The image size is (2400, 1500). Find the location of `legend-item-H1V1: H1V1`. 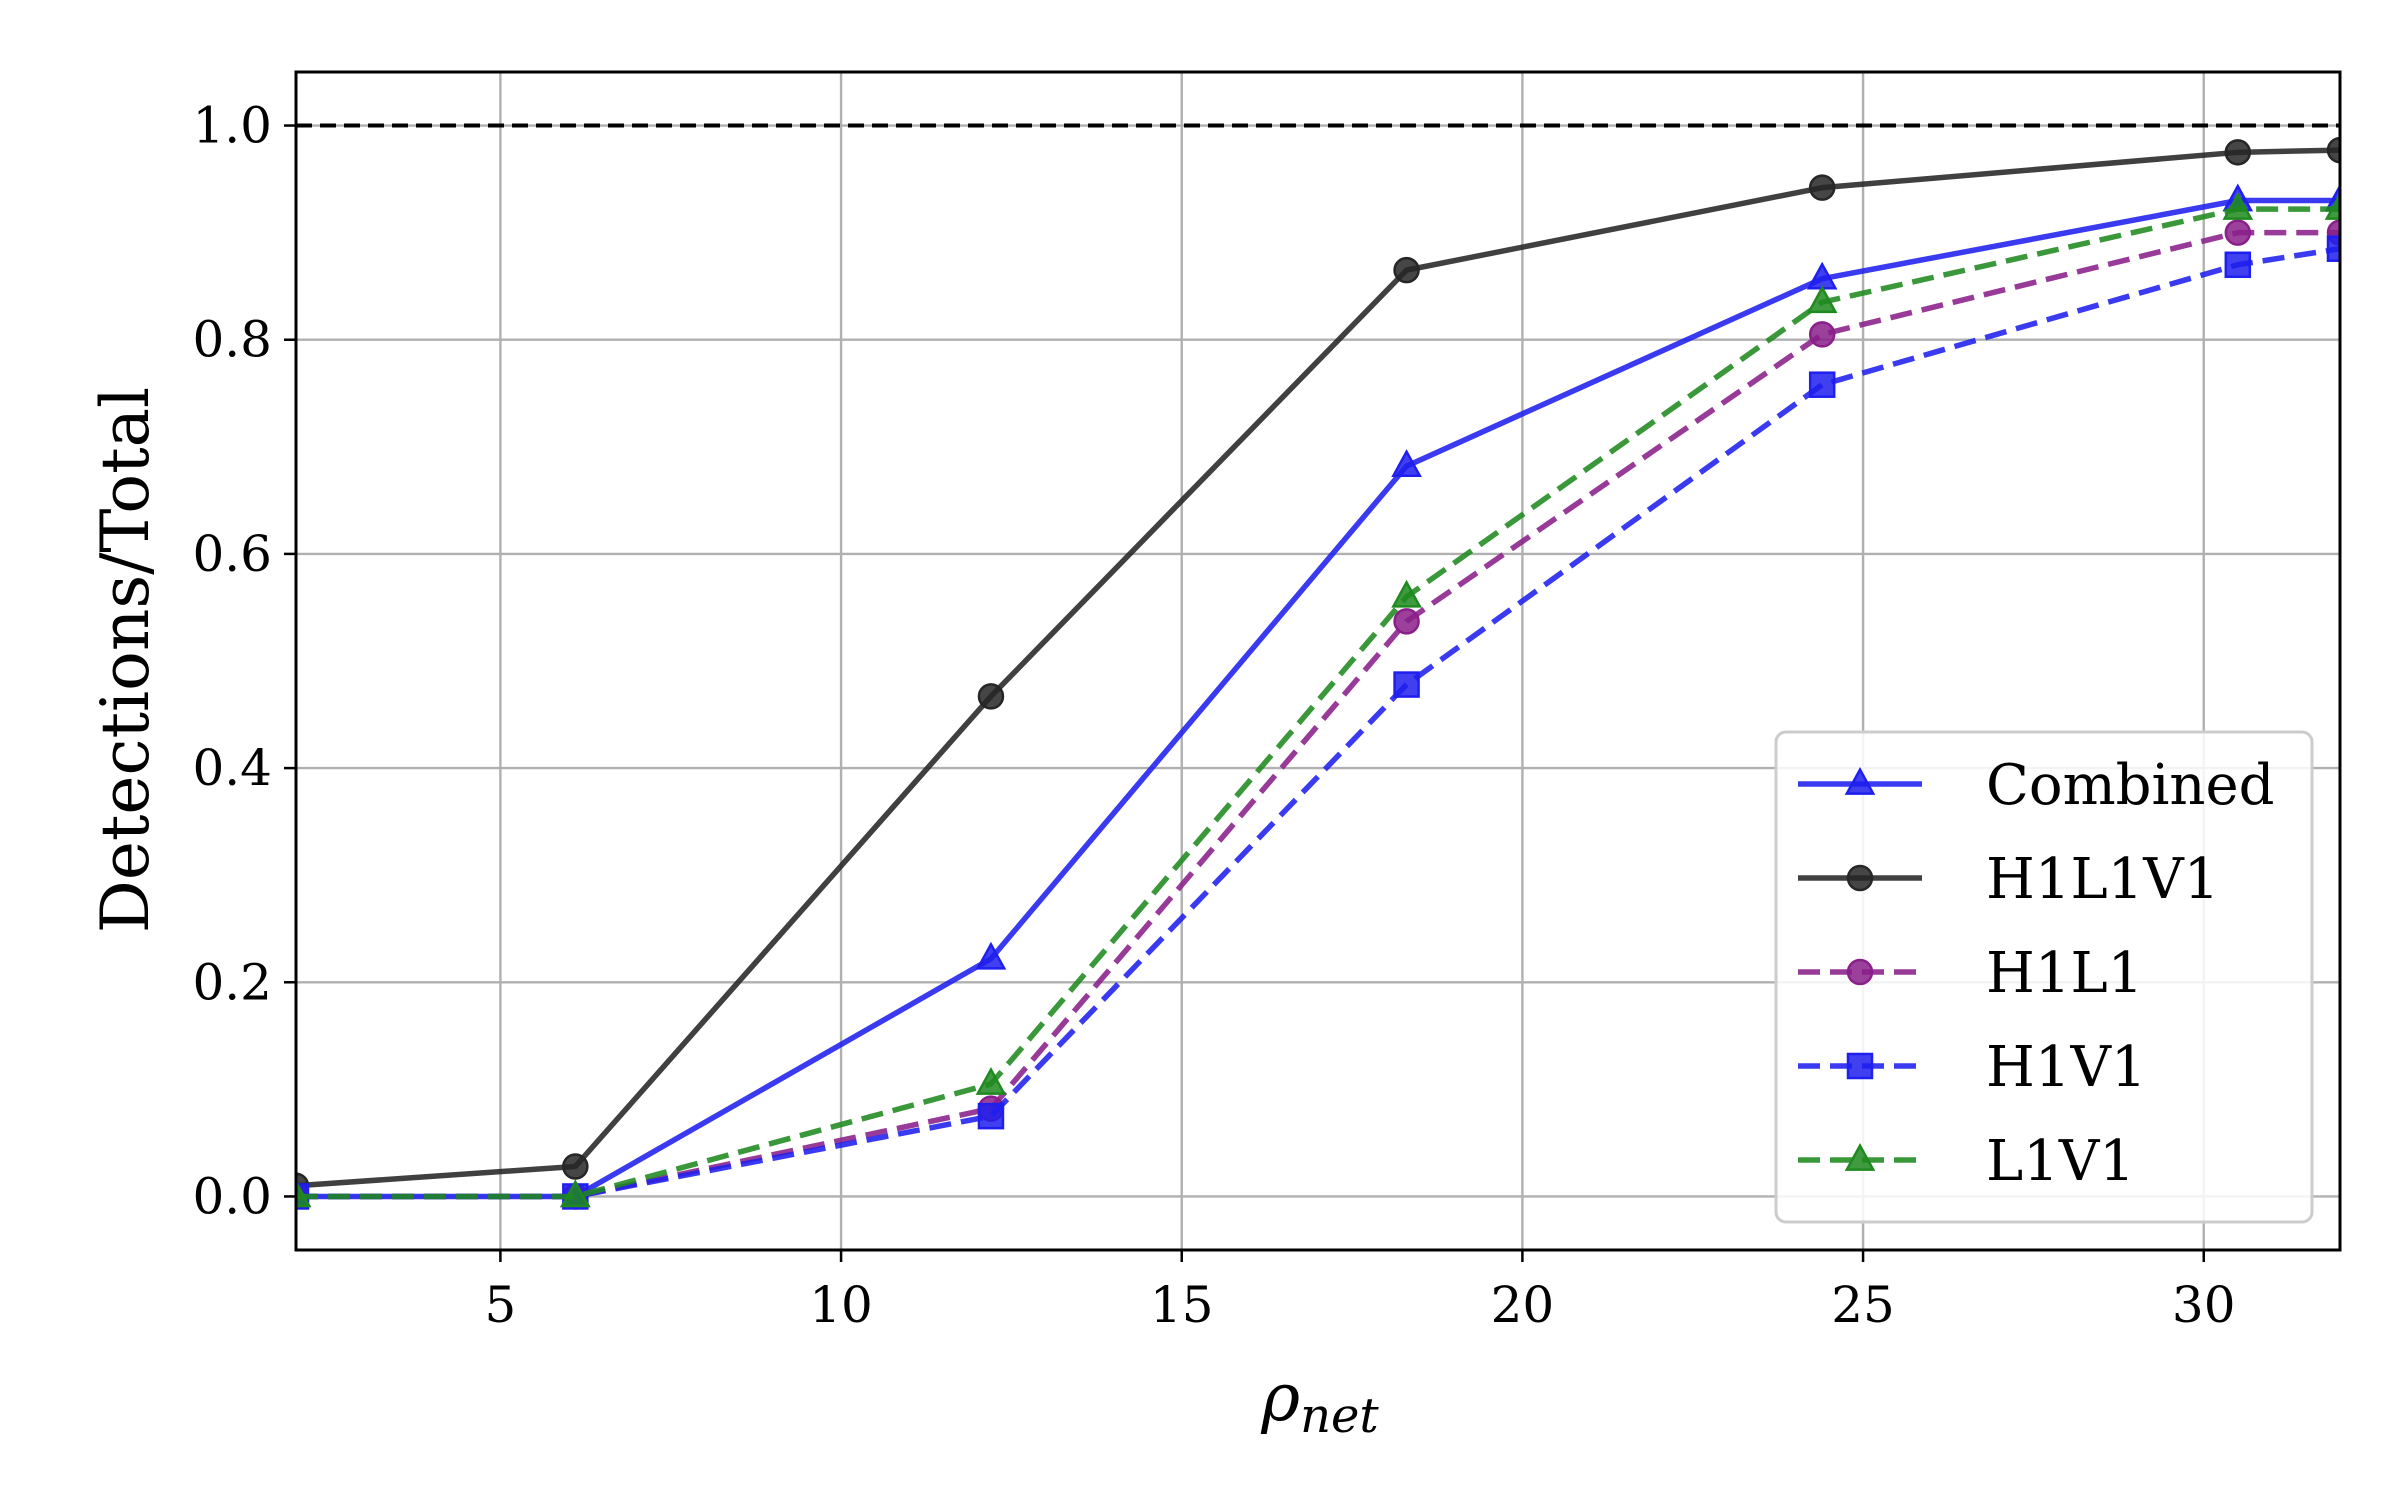

legend-item-H1V1: H1V1 is located at coordinates (1972, 1067).